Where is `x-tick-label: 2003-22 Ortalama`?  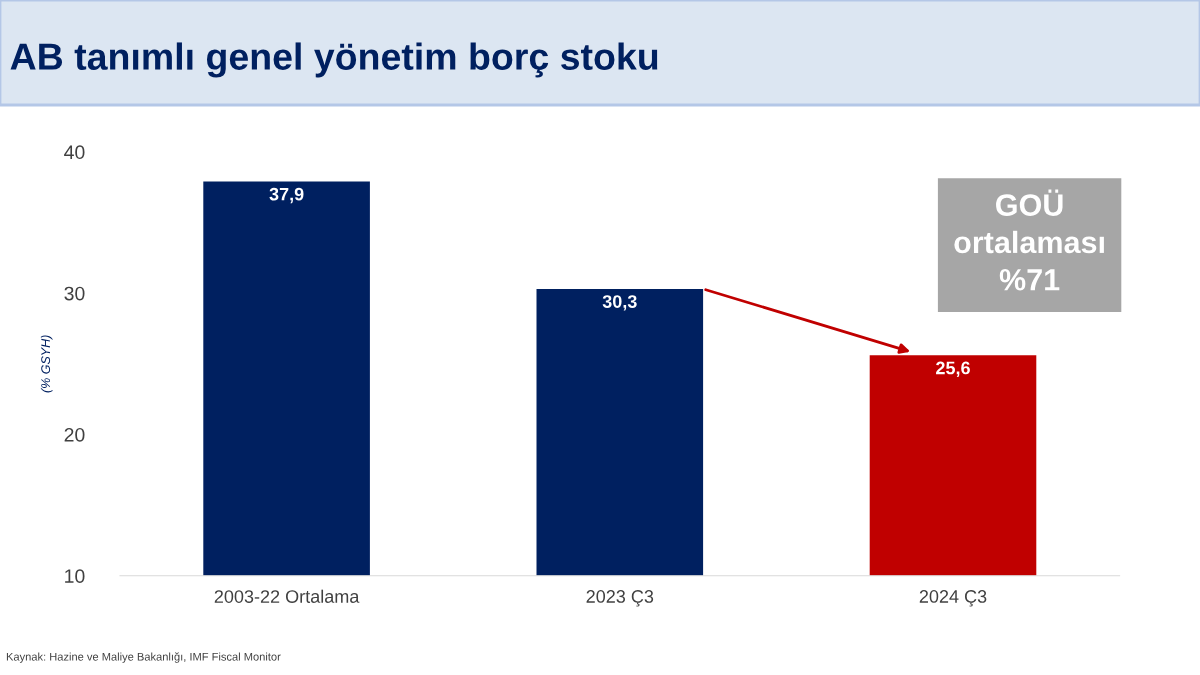
x-tick-label: 2003-22 Ortalama is located at coordinates (287, 596).